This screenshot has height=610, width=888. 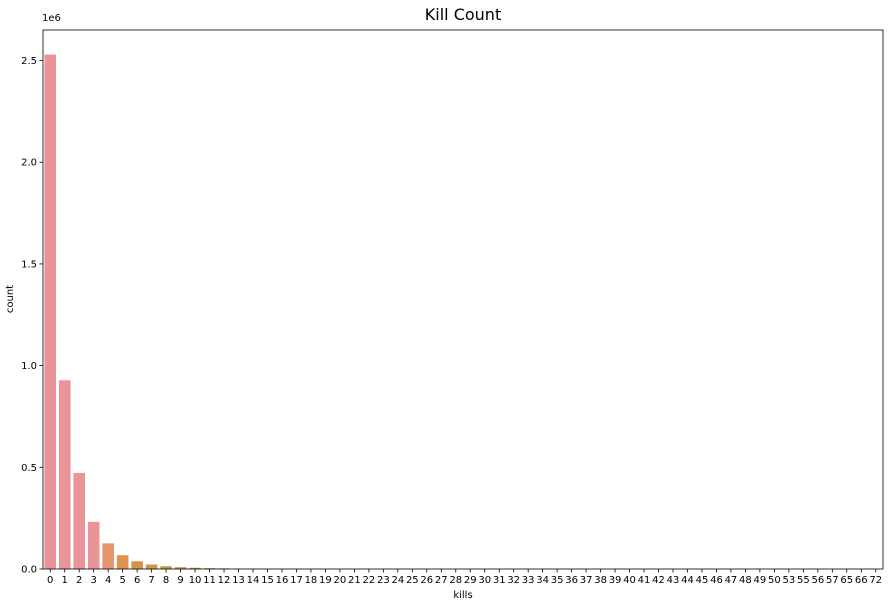 What do you see at coordinates (50, 580) in the screenshot?
I see `x-tick-label: 0` at bounding box center [50, 580].